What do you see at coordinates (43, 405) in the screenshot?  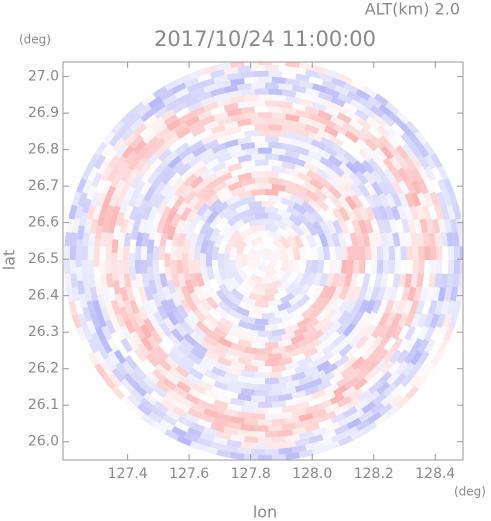 I see `y-tick-label: 26.1` at bounding box center [43, 405].